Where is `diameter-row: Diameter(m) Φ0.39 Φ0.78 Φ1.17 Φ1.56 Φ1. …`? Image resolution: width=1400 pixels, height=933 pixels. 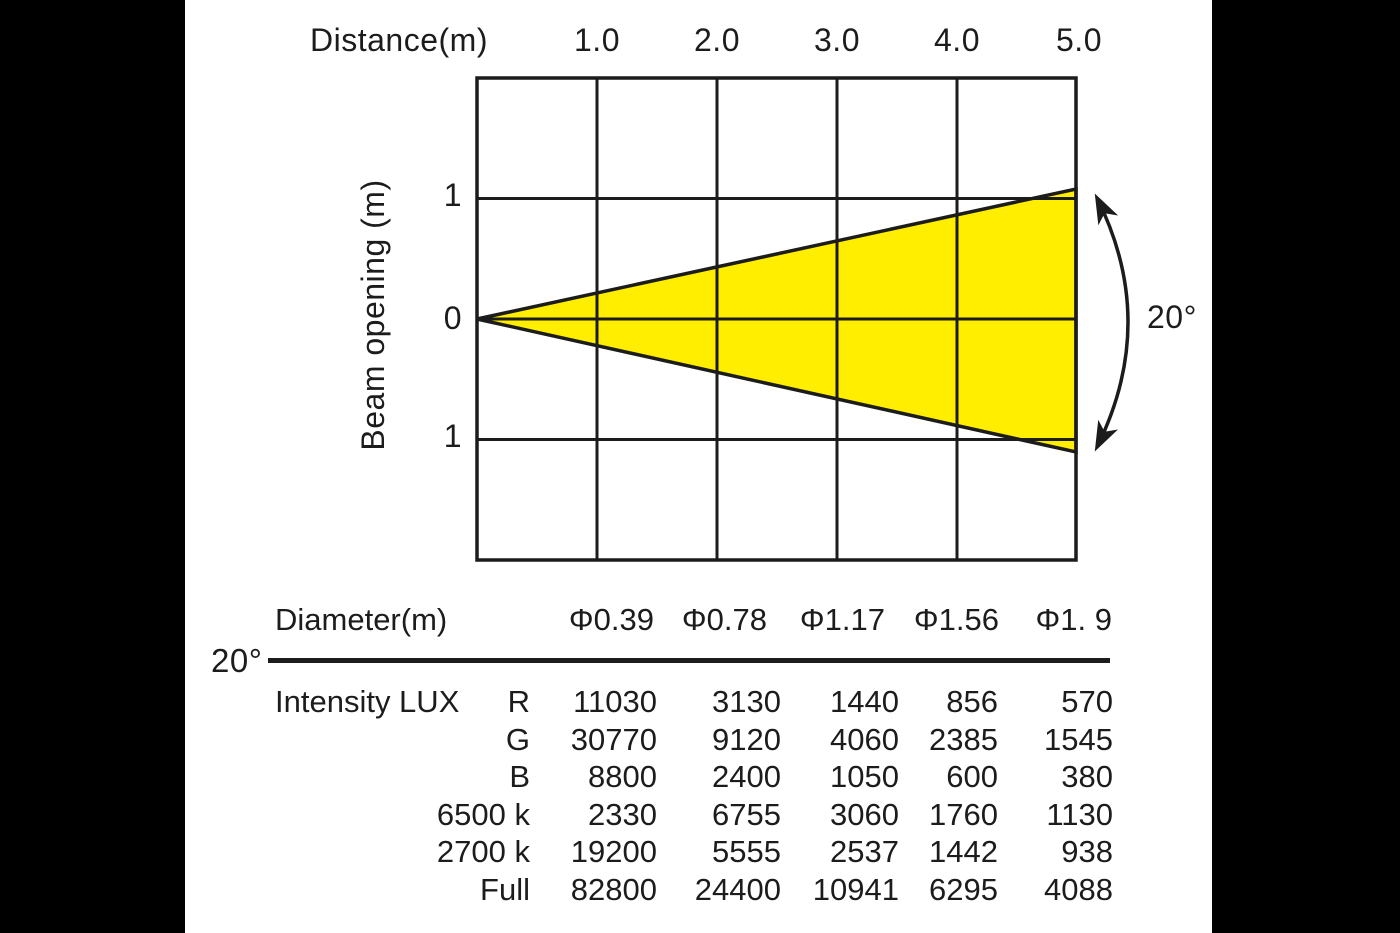
diameter-row: Diameter(m) Φ0.39 Φ0.78 Φ1.17 Φ1.56 Φ1. … is located at coordinates (693, 620).